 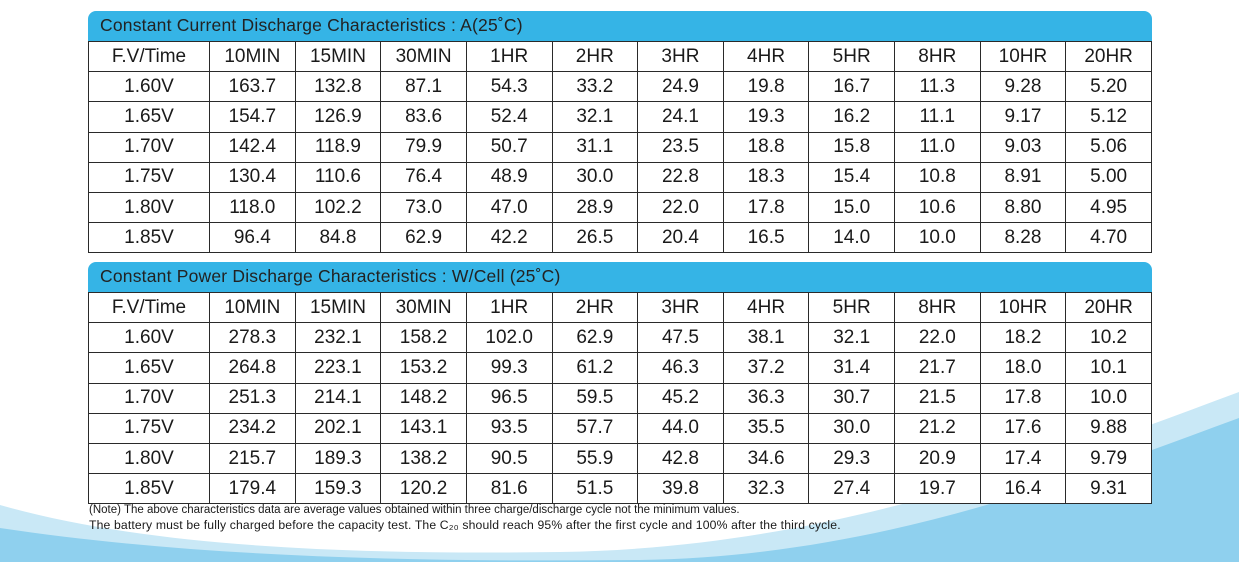 I want to click on value-cell: 32.3, so click(x=766, y=489).